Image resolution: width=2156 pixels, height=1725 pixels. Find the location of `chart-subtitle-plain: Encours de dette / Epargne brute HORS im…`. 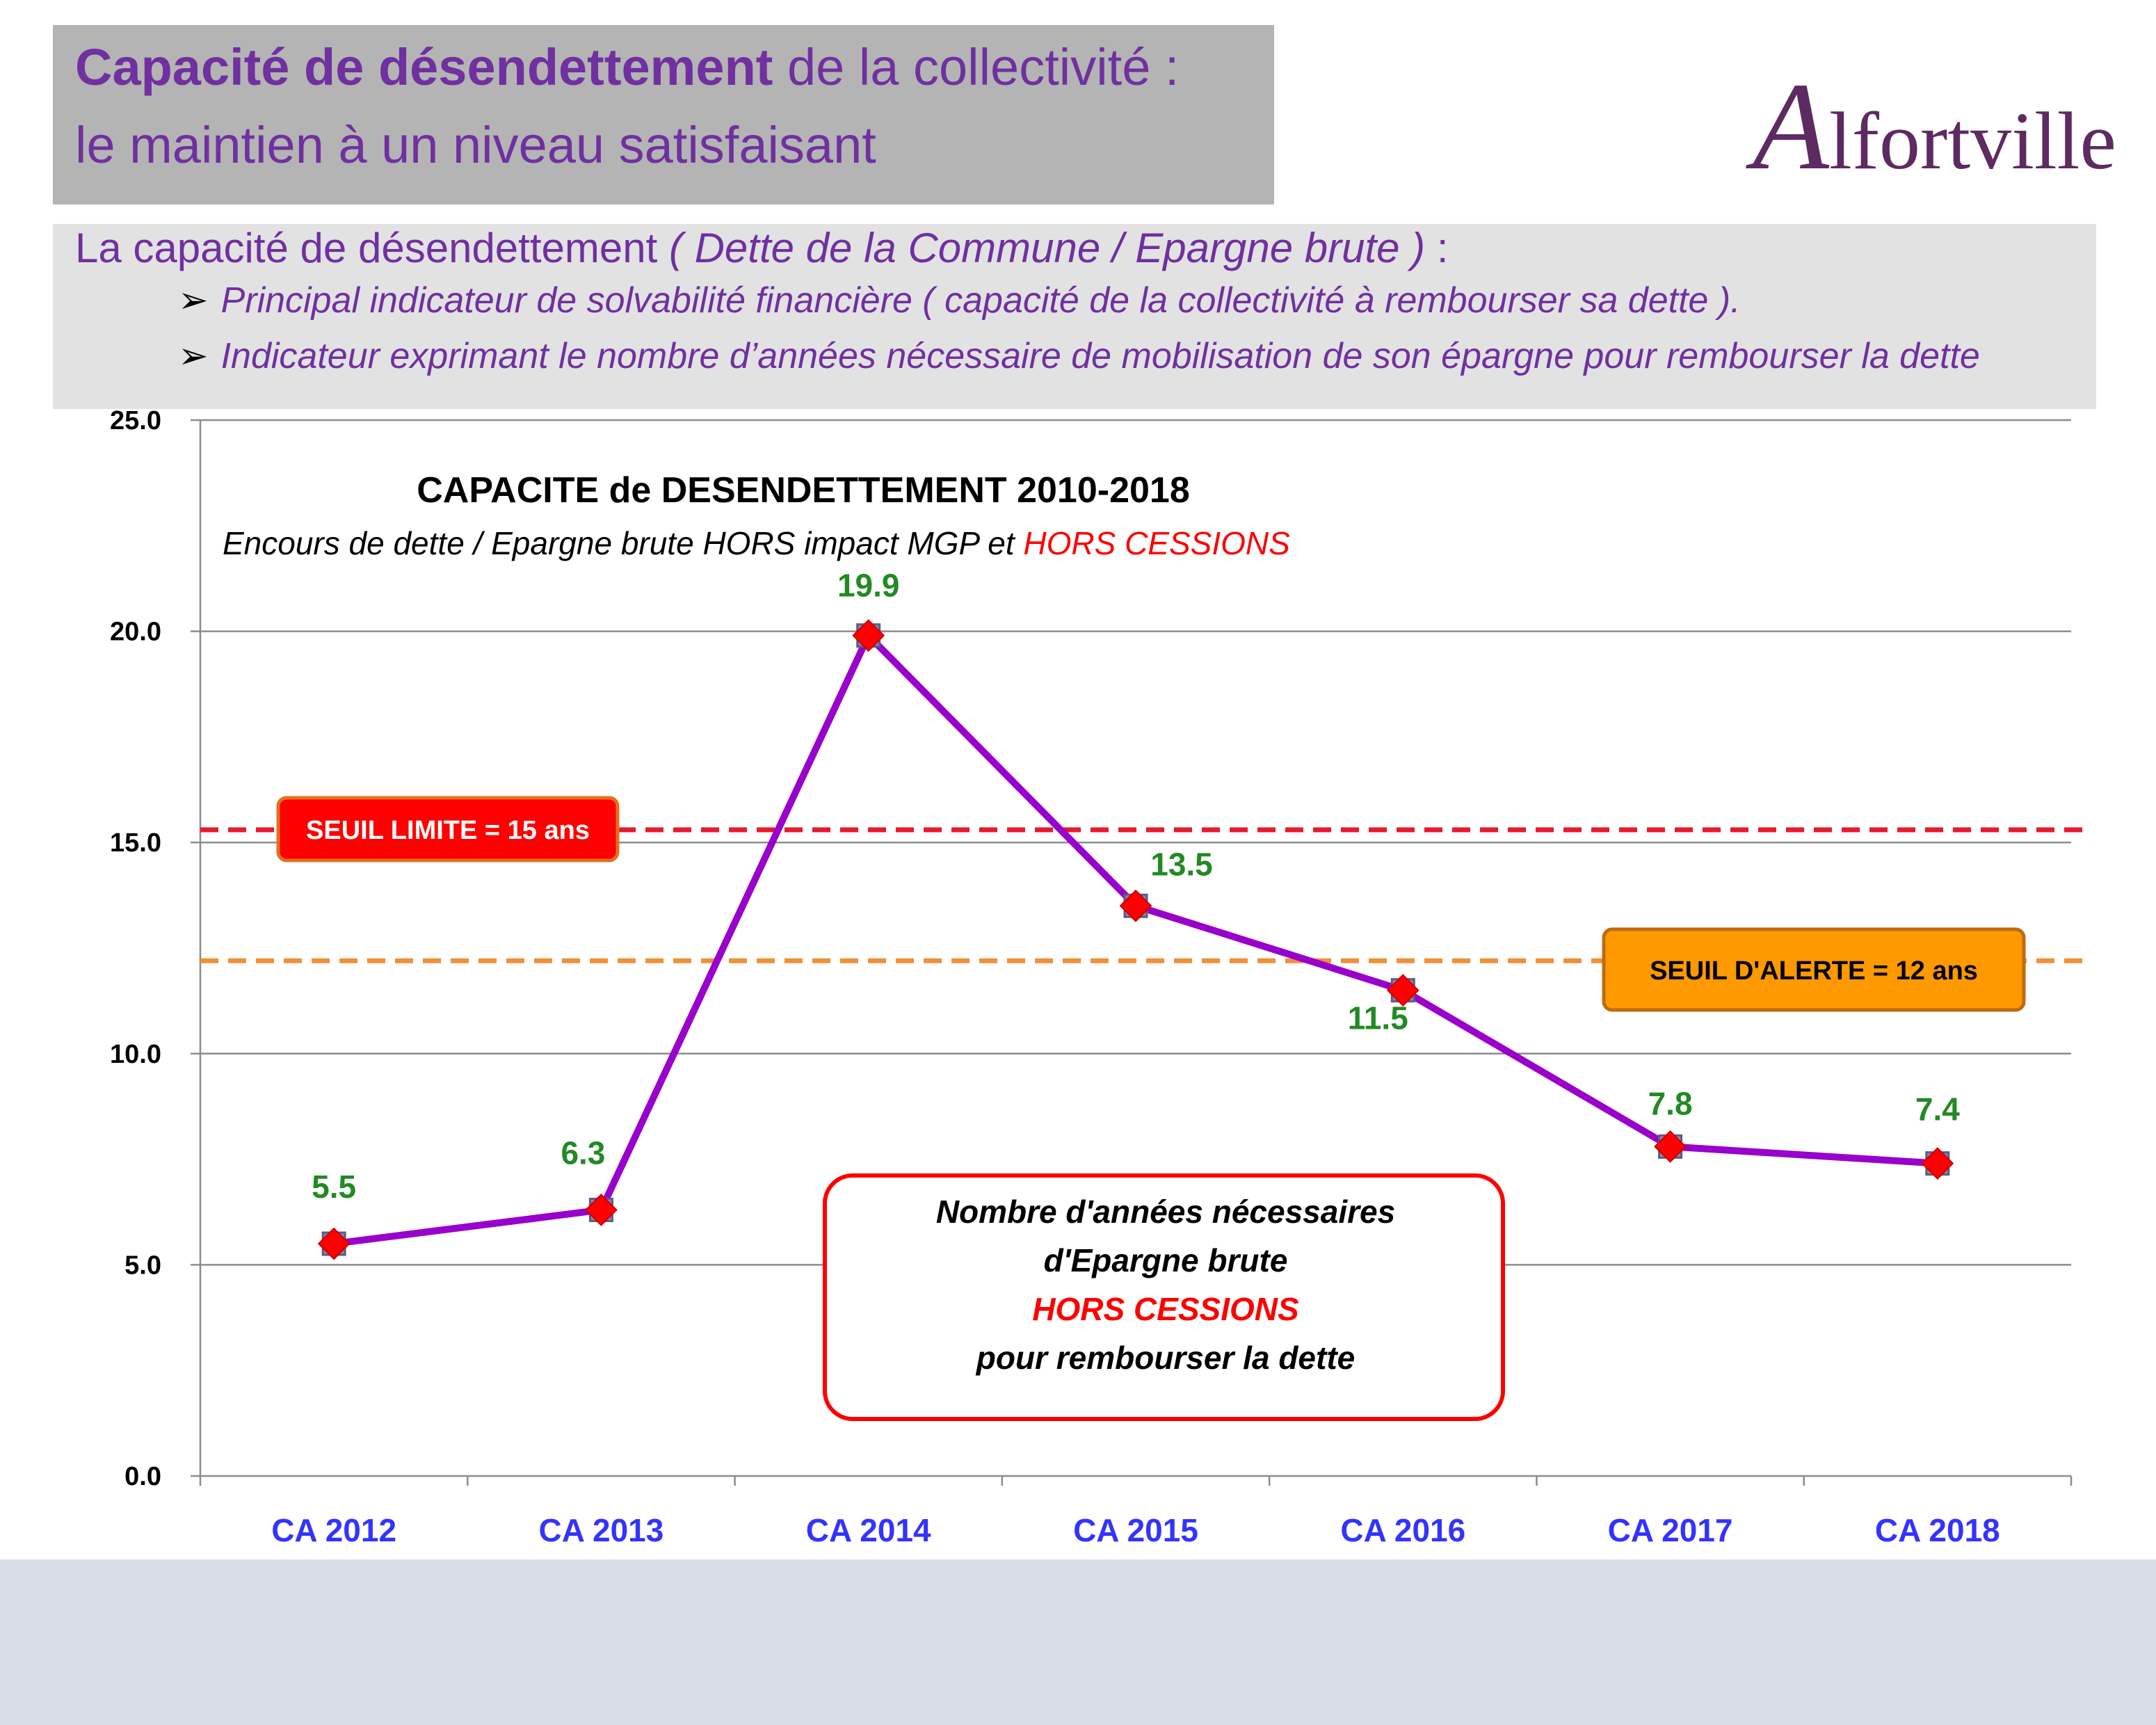

chart-subtitle-plain: Encours de dette / Epargne brute HORS im… is located at coordinates (623, 543).